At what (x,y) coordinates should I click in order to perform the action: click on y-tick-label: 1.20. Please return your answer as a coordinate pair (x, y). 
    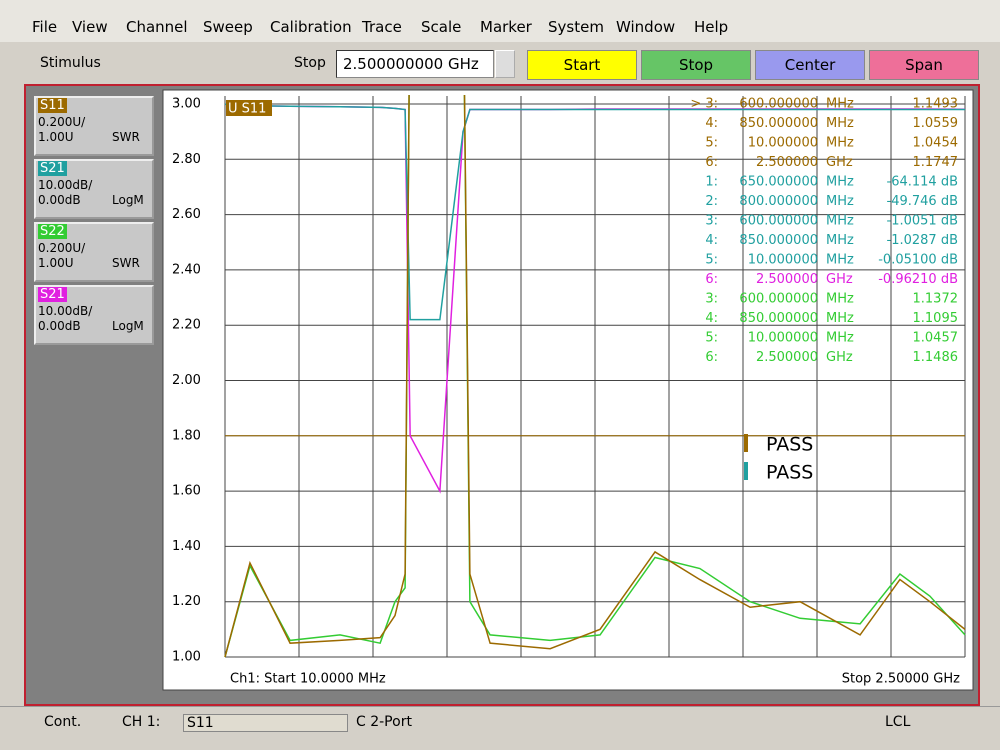
    Looking at the image, I should click on (186, 601).